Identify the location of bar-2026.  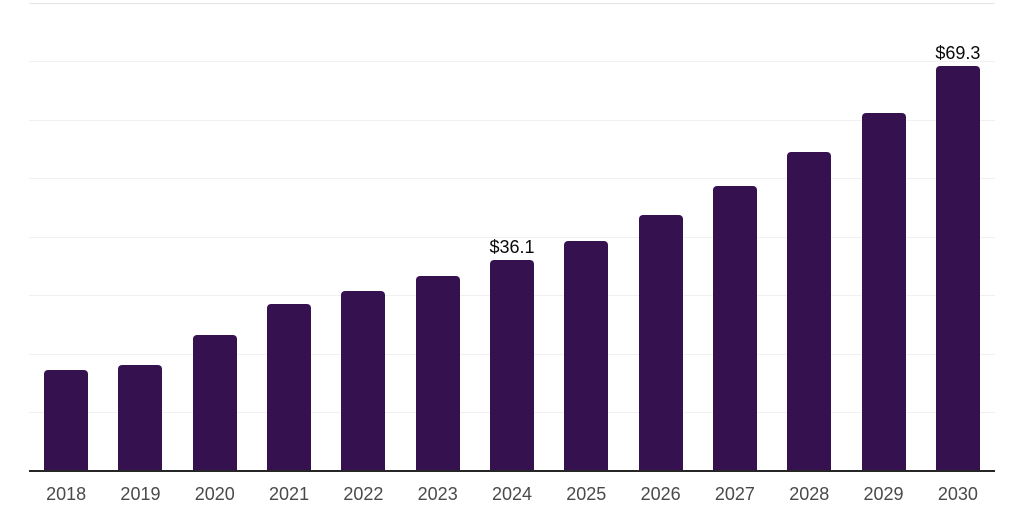
(660, 342).